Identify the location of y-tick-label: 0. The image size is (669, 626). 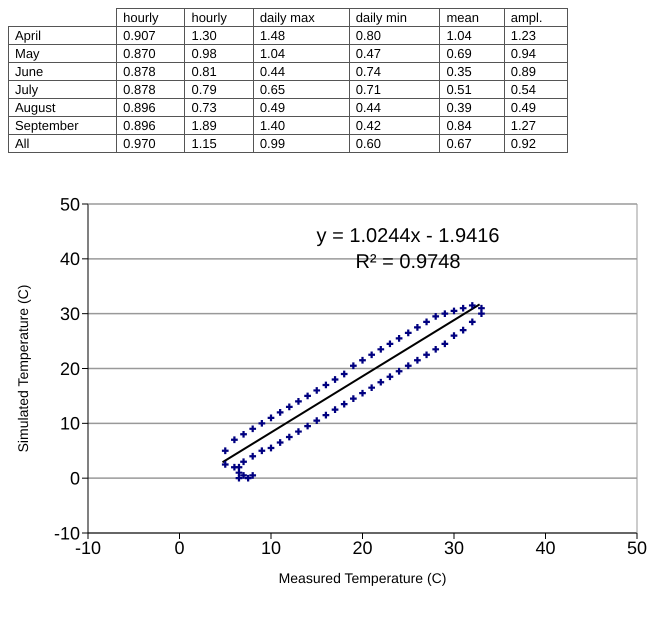
(75, 478).